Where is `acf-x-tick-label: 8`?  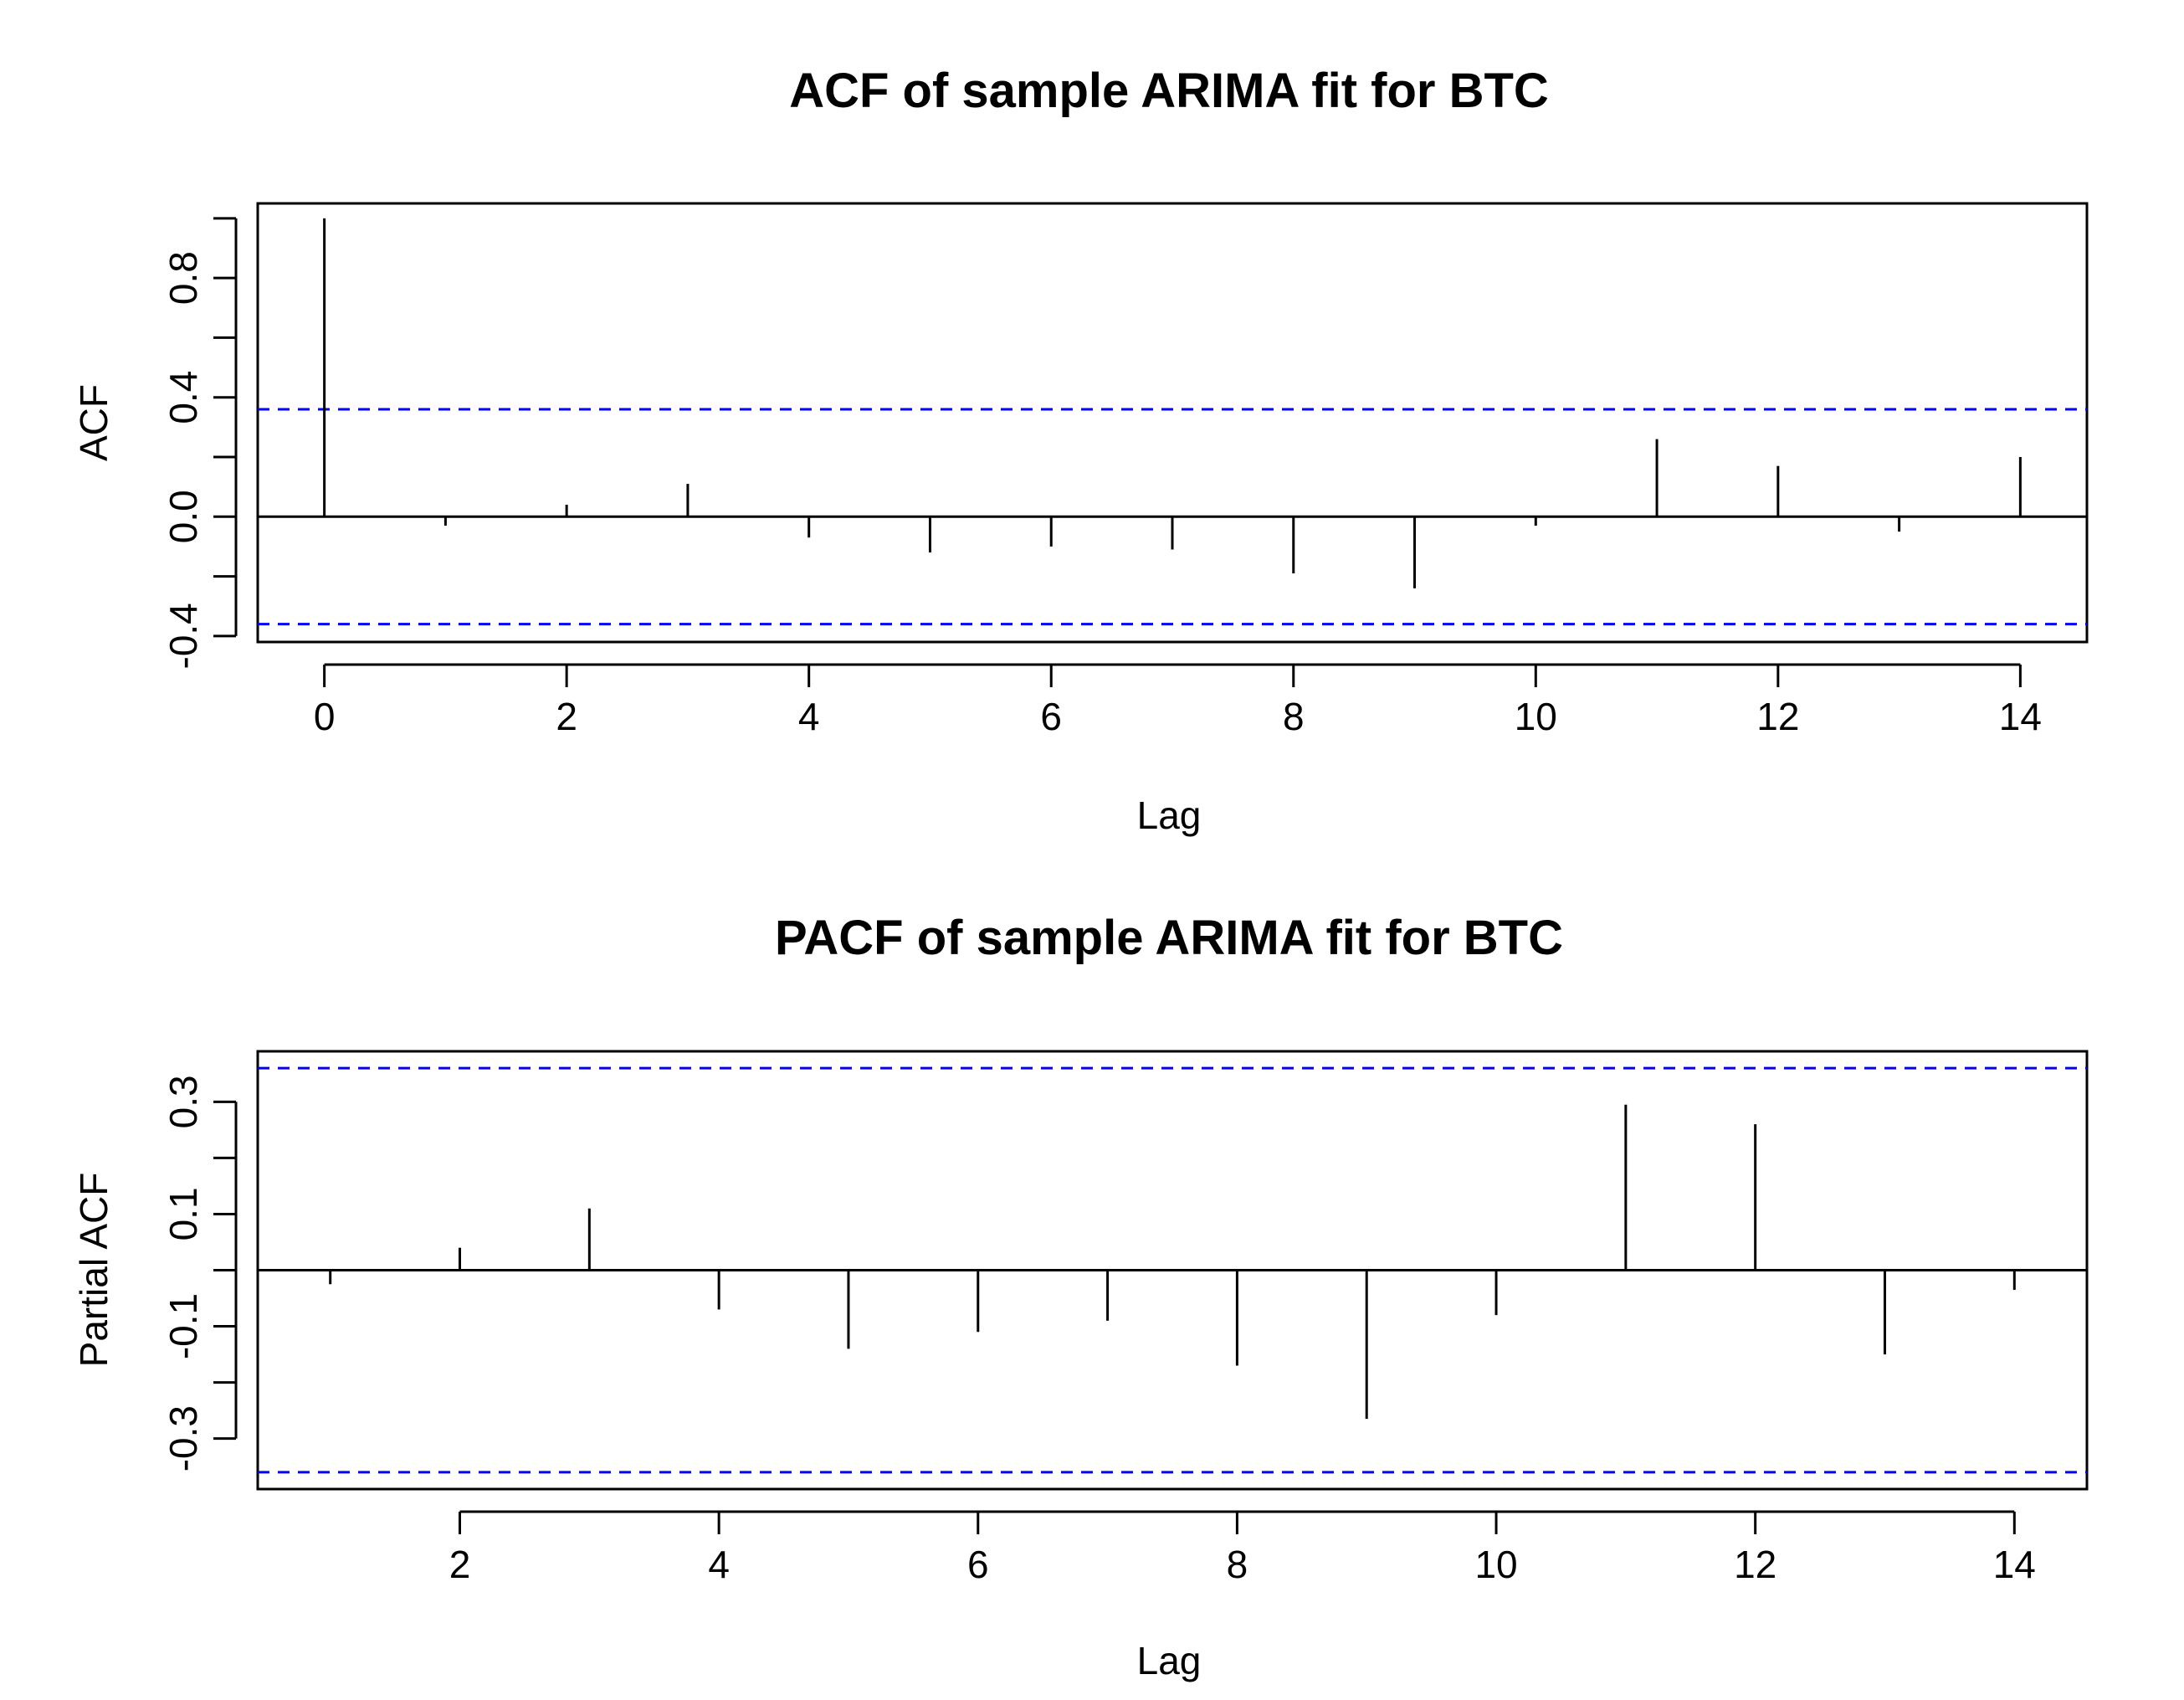
acf-x-tick-label: 8 is located at coordinates (1294, 717).